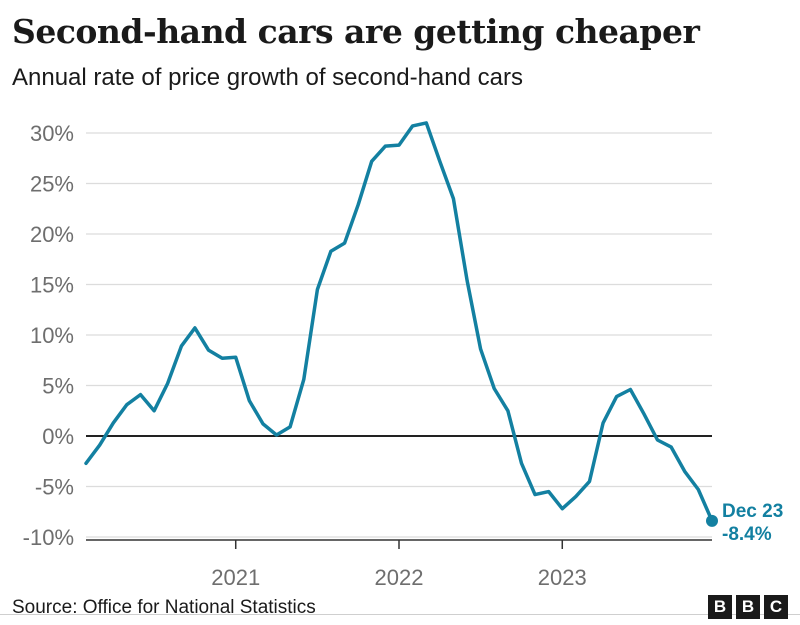 The image size is (800, 625). I want to click on logo-letter-c: C, so click(776, 607).